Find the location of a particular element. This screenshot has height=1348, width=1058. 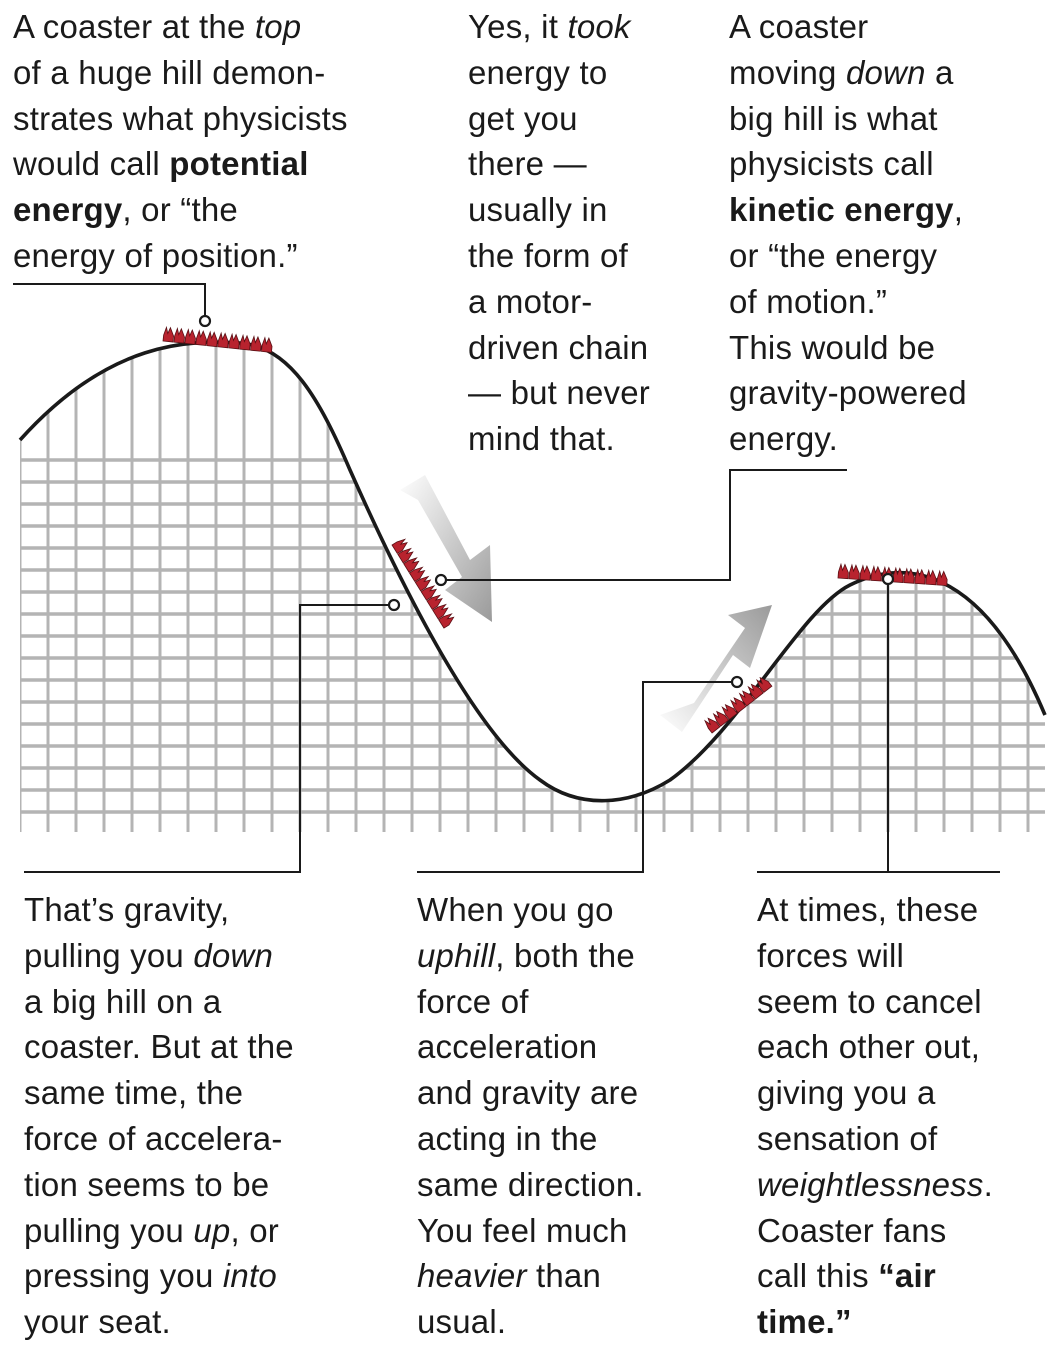

caption-text: seem to cancel is located at coordinates (869, 1001).